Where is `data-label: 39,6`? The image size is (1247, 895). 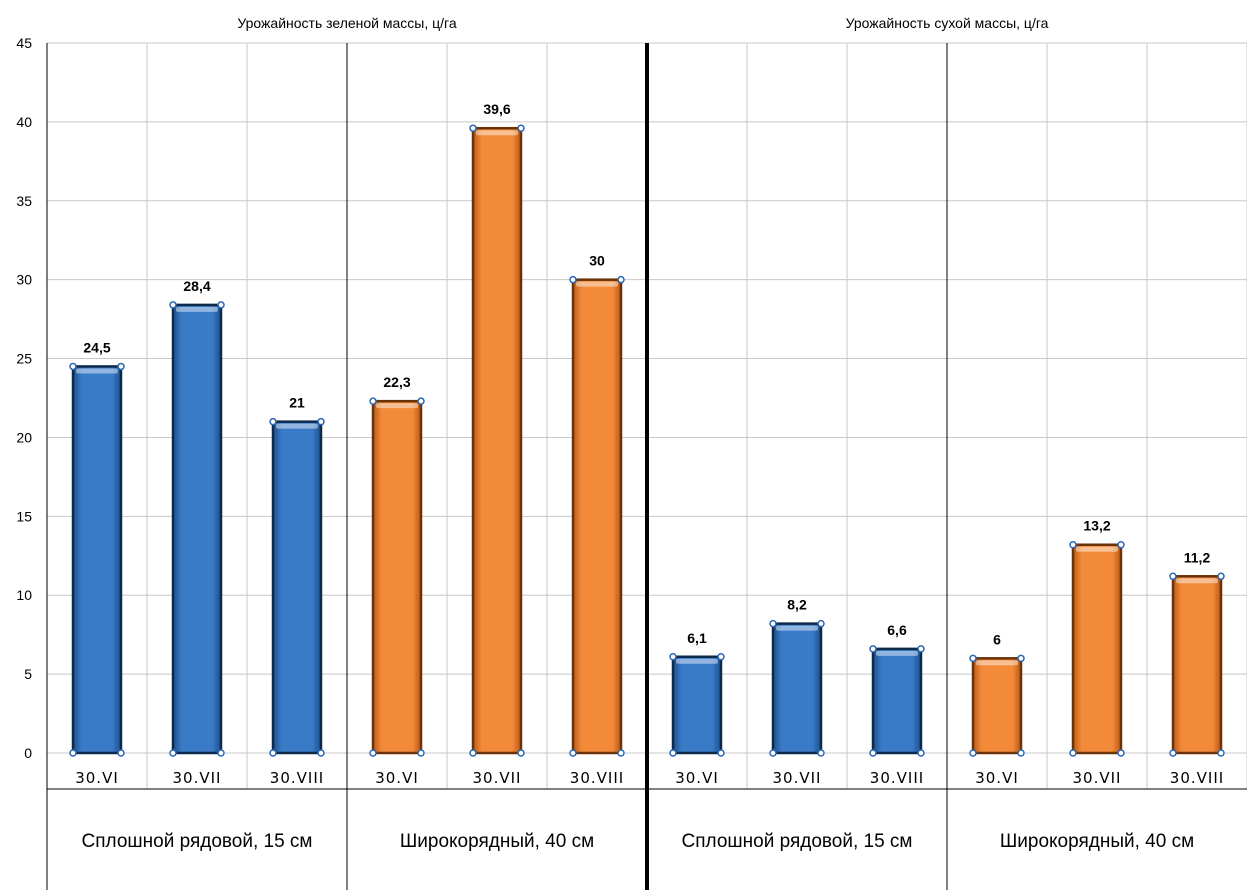
data-label: 39,6 is located at coordinates (496, 109).